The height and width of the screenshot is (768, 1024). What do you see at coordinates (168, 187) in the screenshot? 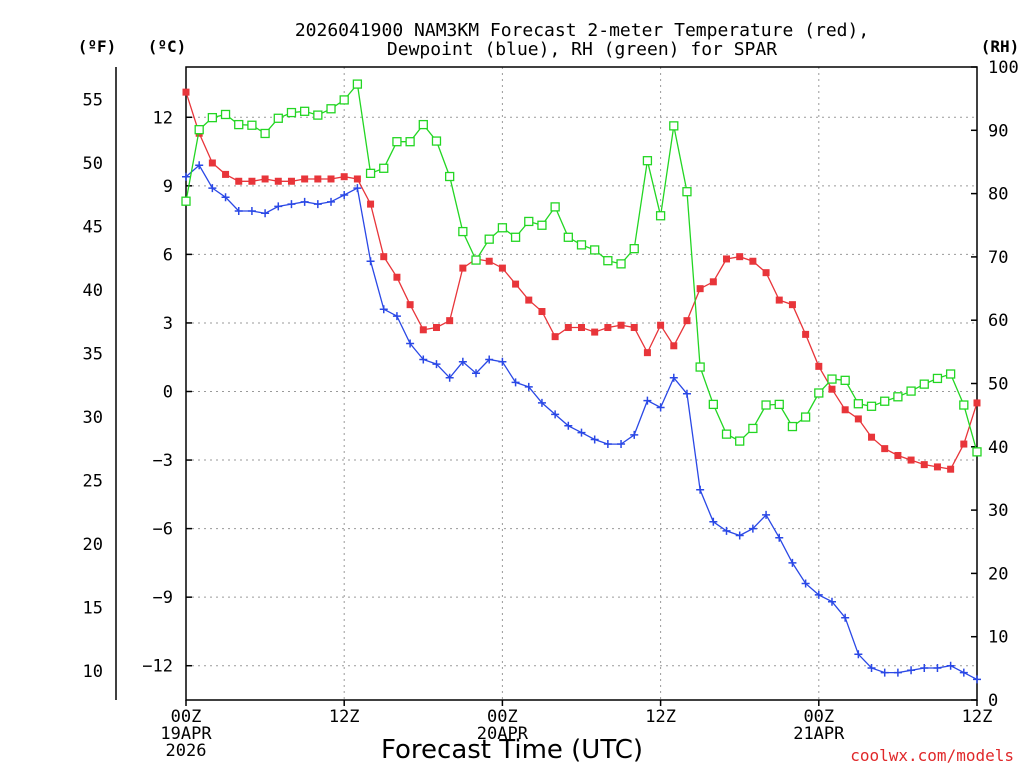
I see `celsius-tick-label: 9` at bounding box center [168, 187].